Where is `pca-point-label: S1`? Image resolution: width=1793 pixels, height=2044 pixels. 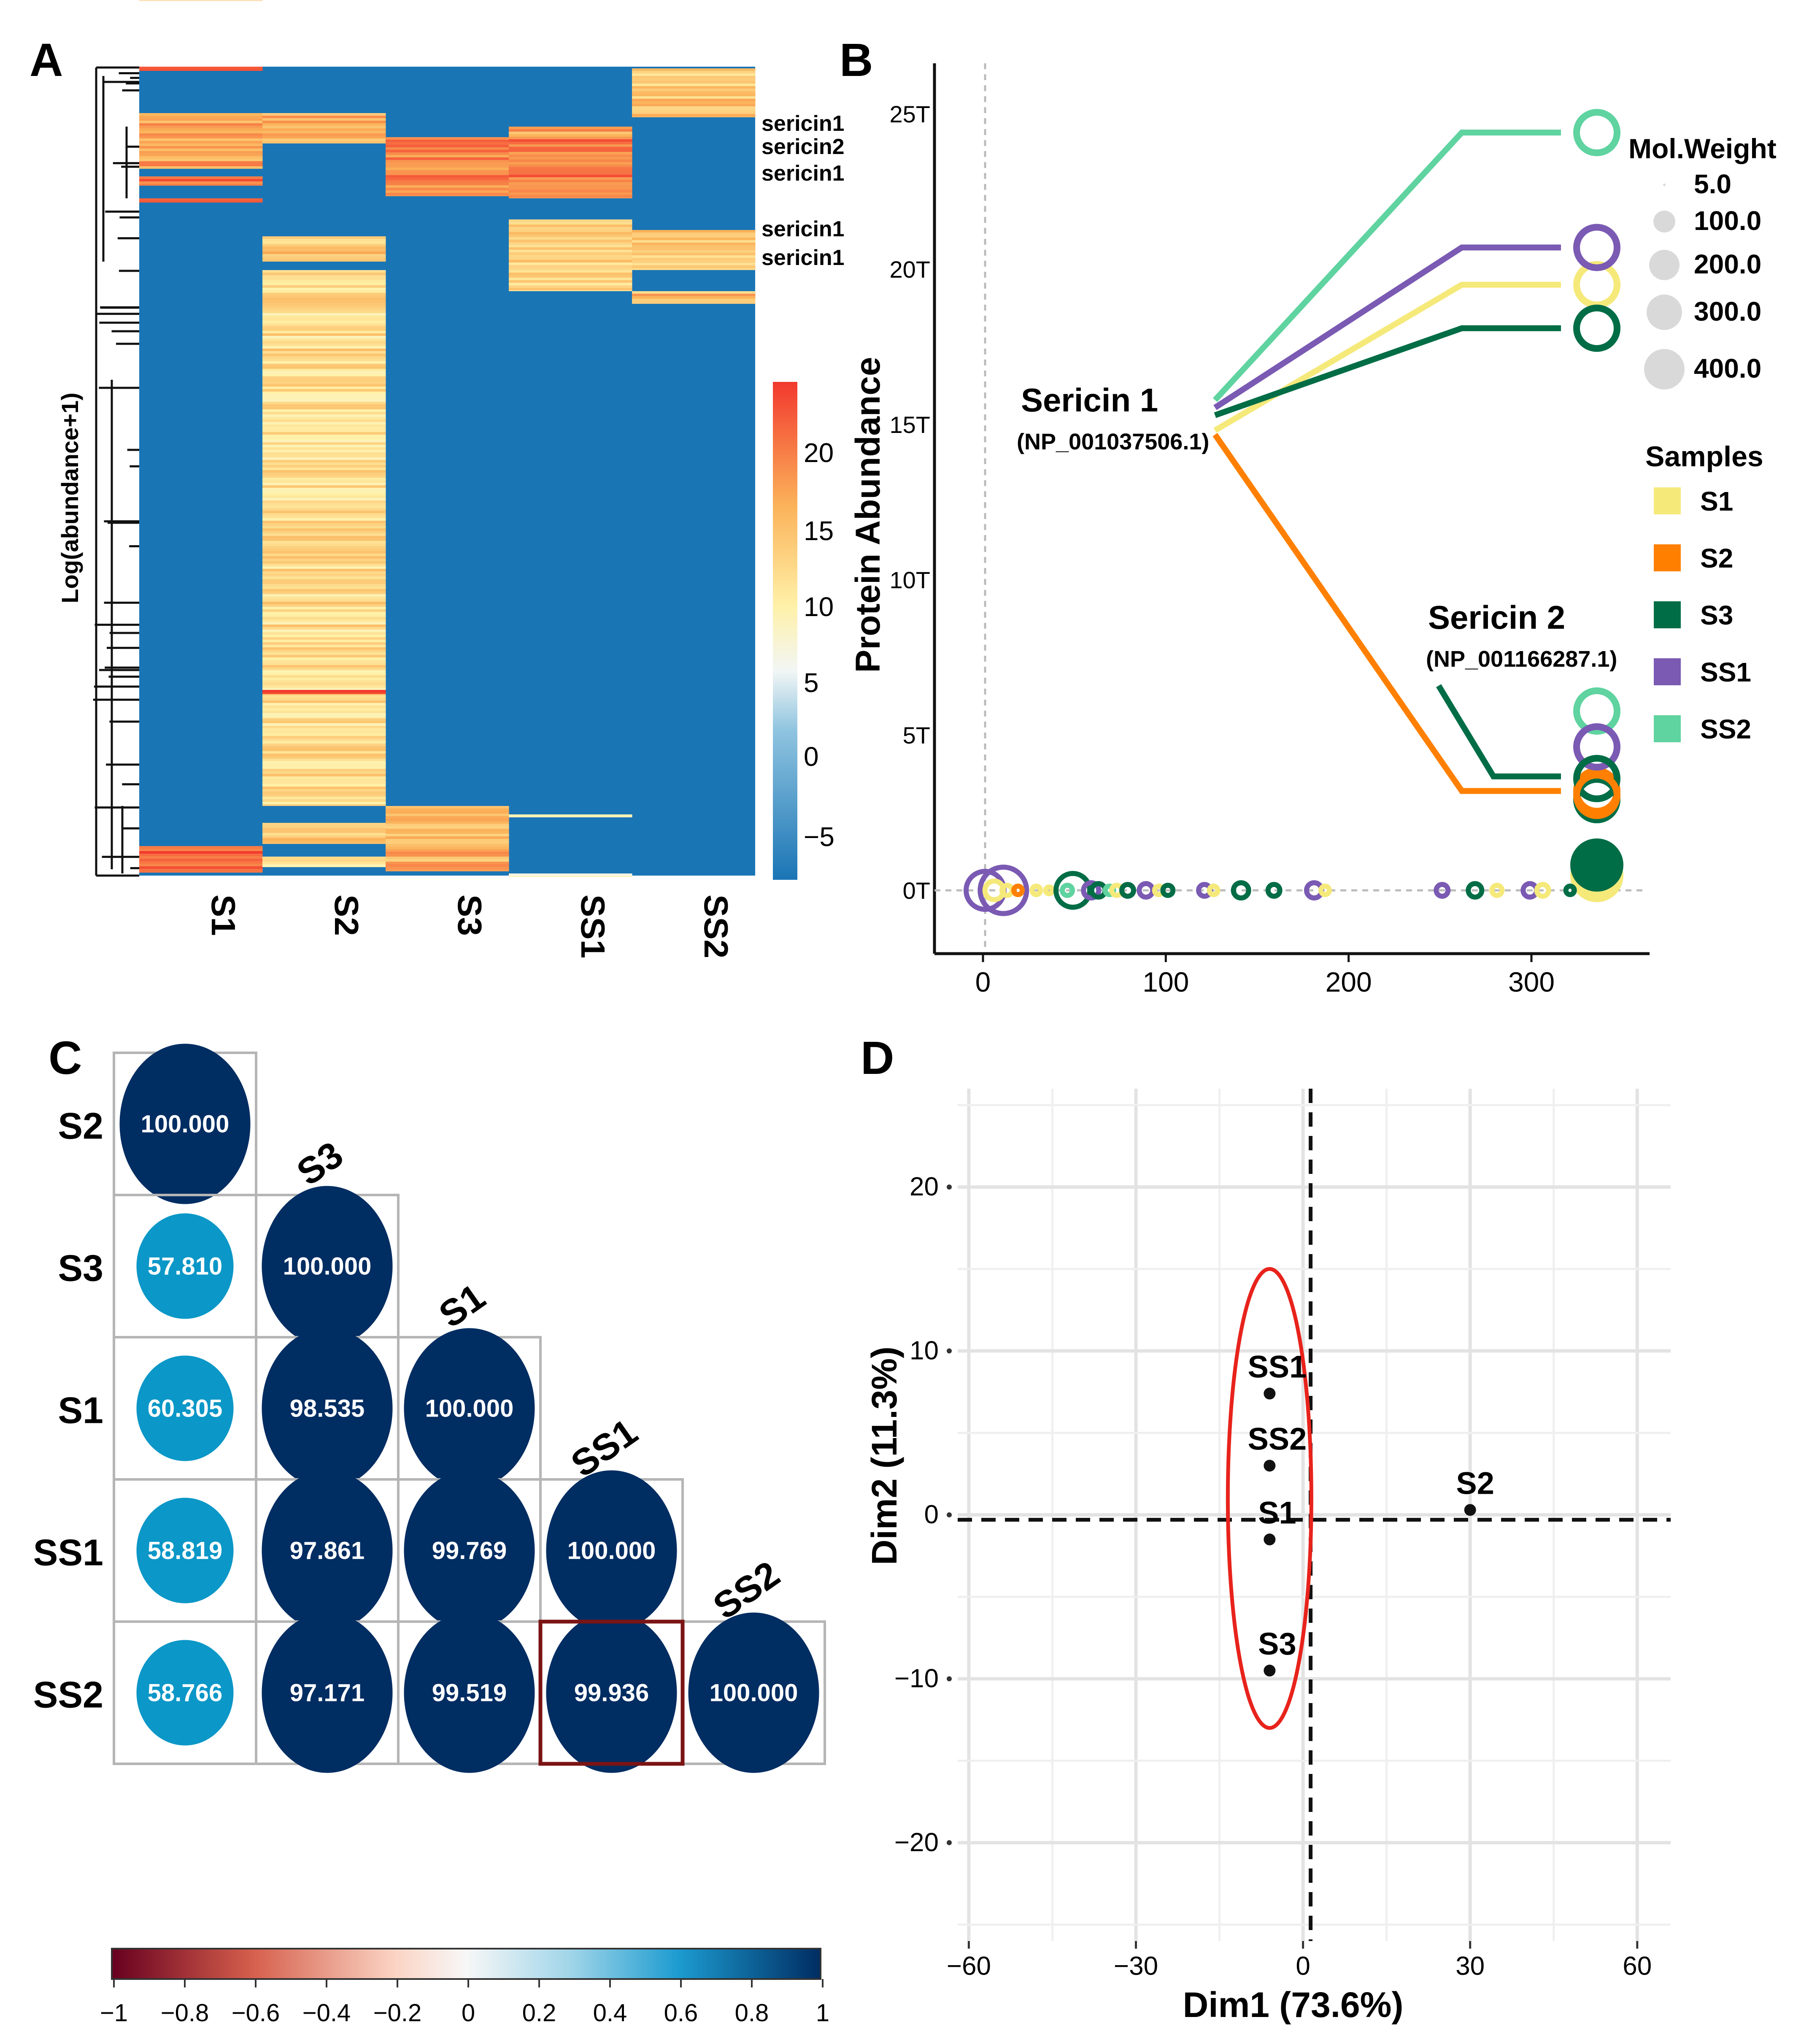 pca-point-label: S1 is located at coordinates (1277, 1513).